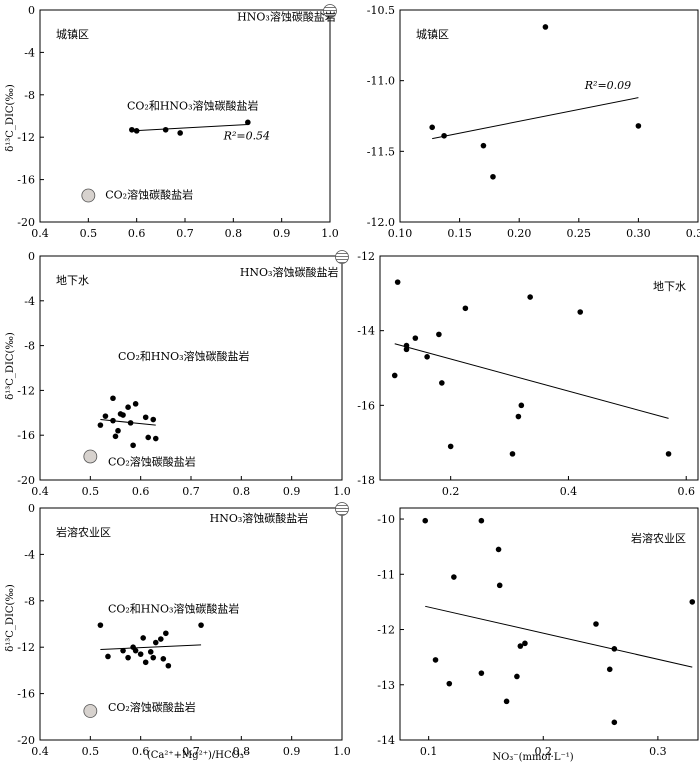  What do you see at coordinates (531, 381) in the screenshot?
I see `trendline` at bounding box center [531, 381].